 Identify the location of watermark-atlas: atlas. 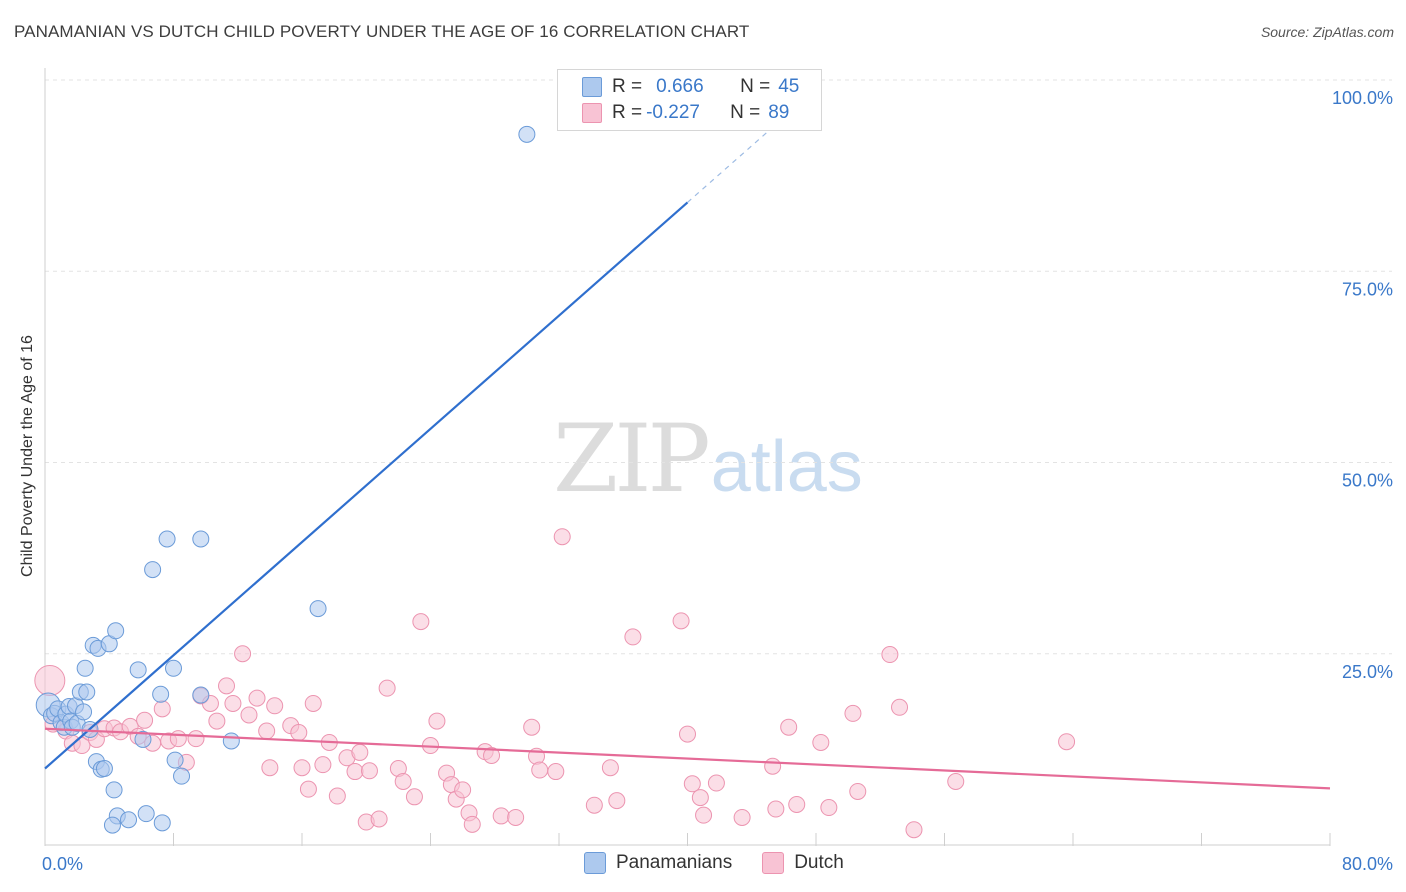
(786, 467).